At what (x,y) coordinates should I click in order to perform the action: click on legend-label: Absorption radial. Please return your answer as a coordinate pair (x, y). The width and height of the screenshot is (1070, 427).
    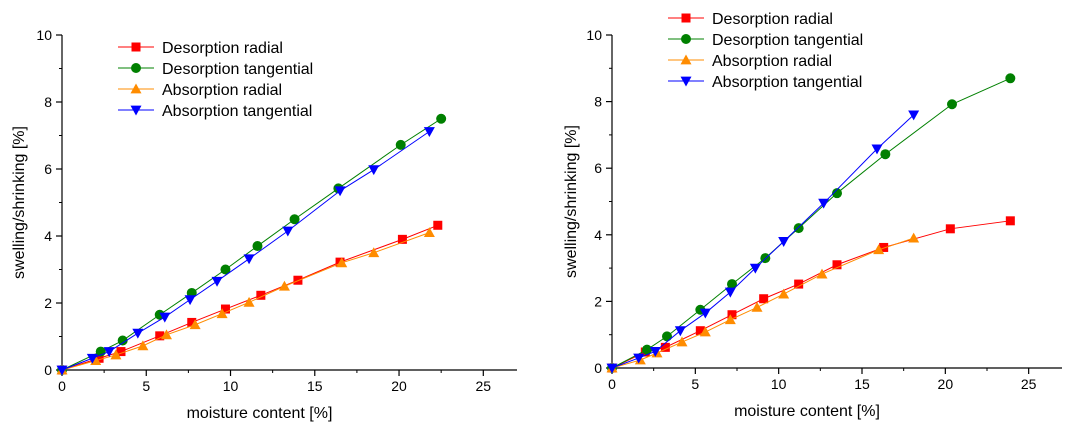
    Looking at the image, I should click on (772, 61).